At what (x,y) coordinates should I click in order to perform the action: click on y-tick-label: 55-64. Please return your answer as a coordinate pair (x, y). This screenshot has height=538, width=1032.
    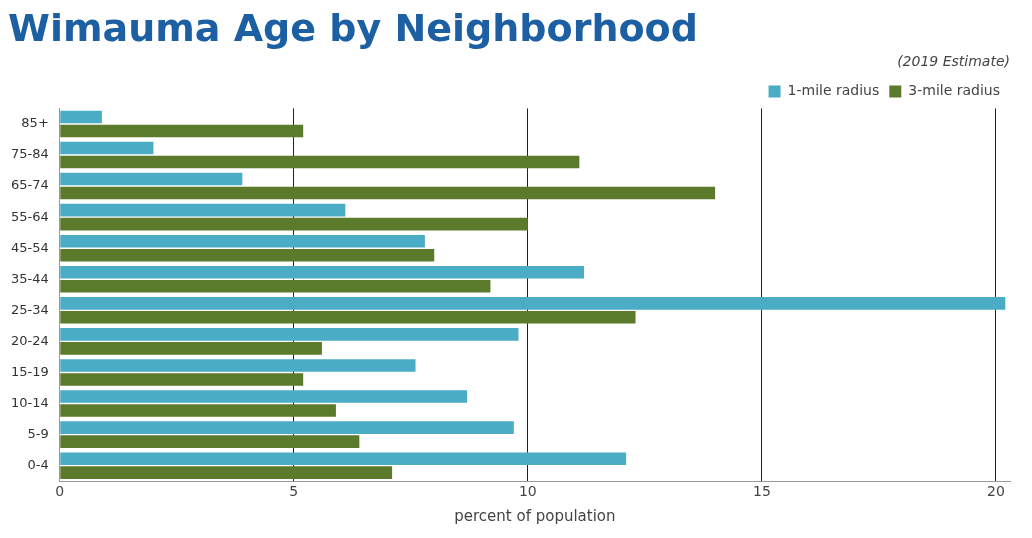
    Looking at the image, I should click on (29, 216).